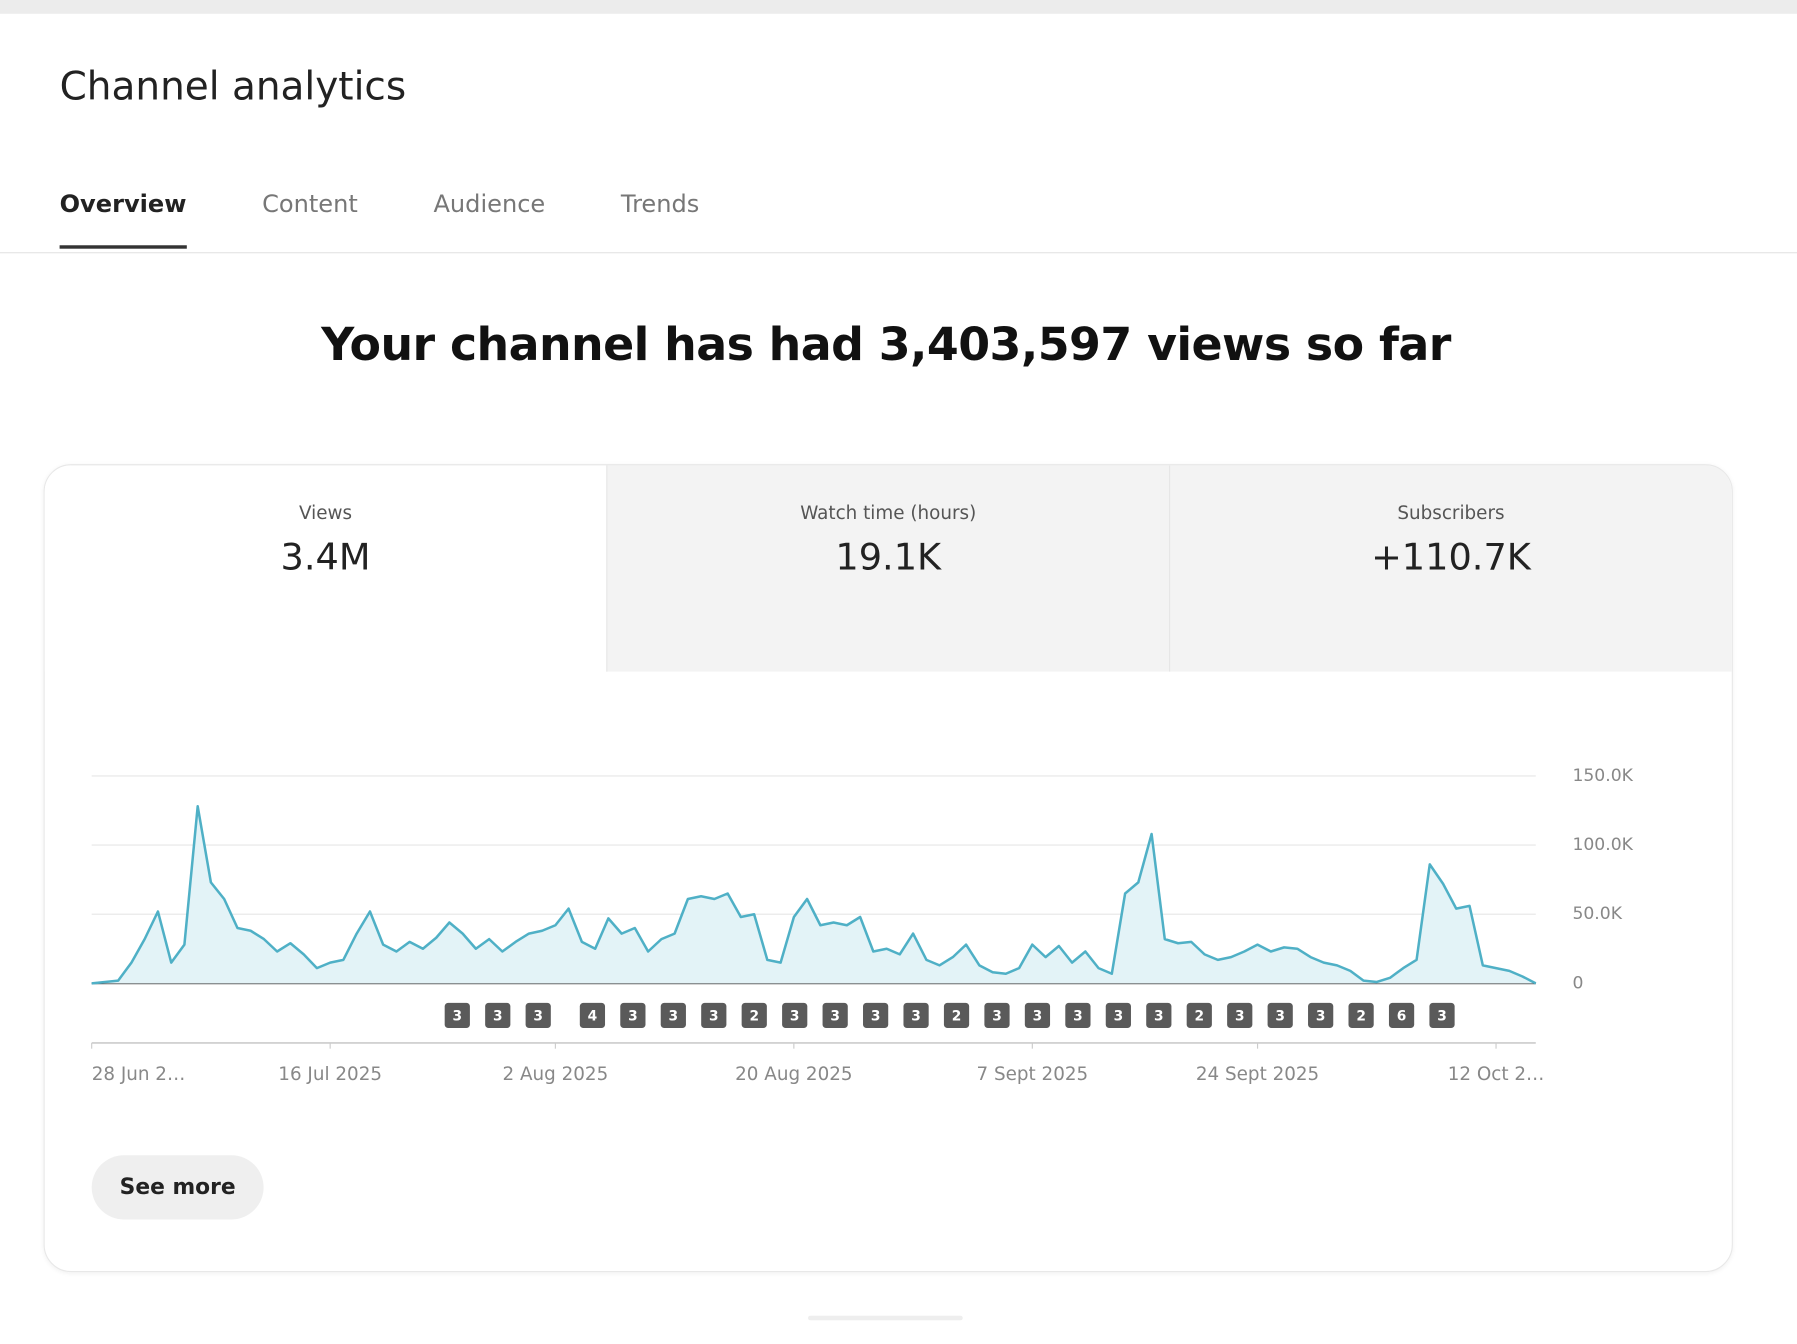 The height and width of the screenshot is (1344, 1797). I want to click on top-bar, so click(898, 7).